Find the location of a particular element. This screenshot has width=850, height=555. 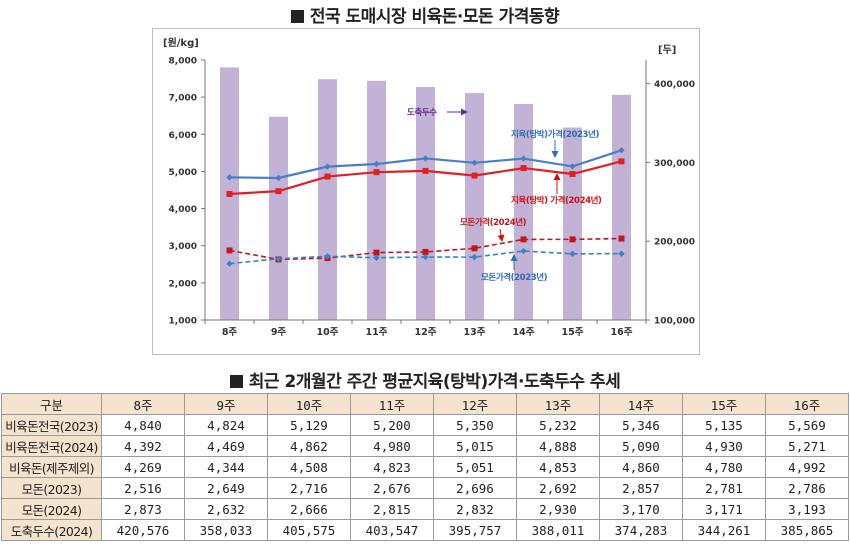

table-cell: 3,170 is located at coordinates (641, 509).